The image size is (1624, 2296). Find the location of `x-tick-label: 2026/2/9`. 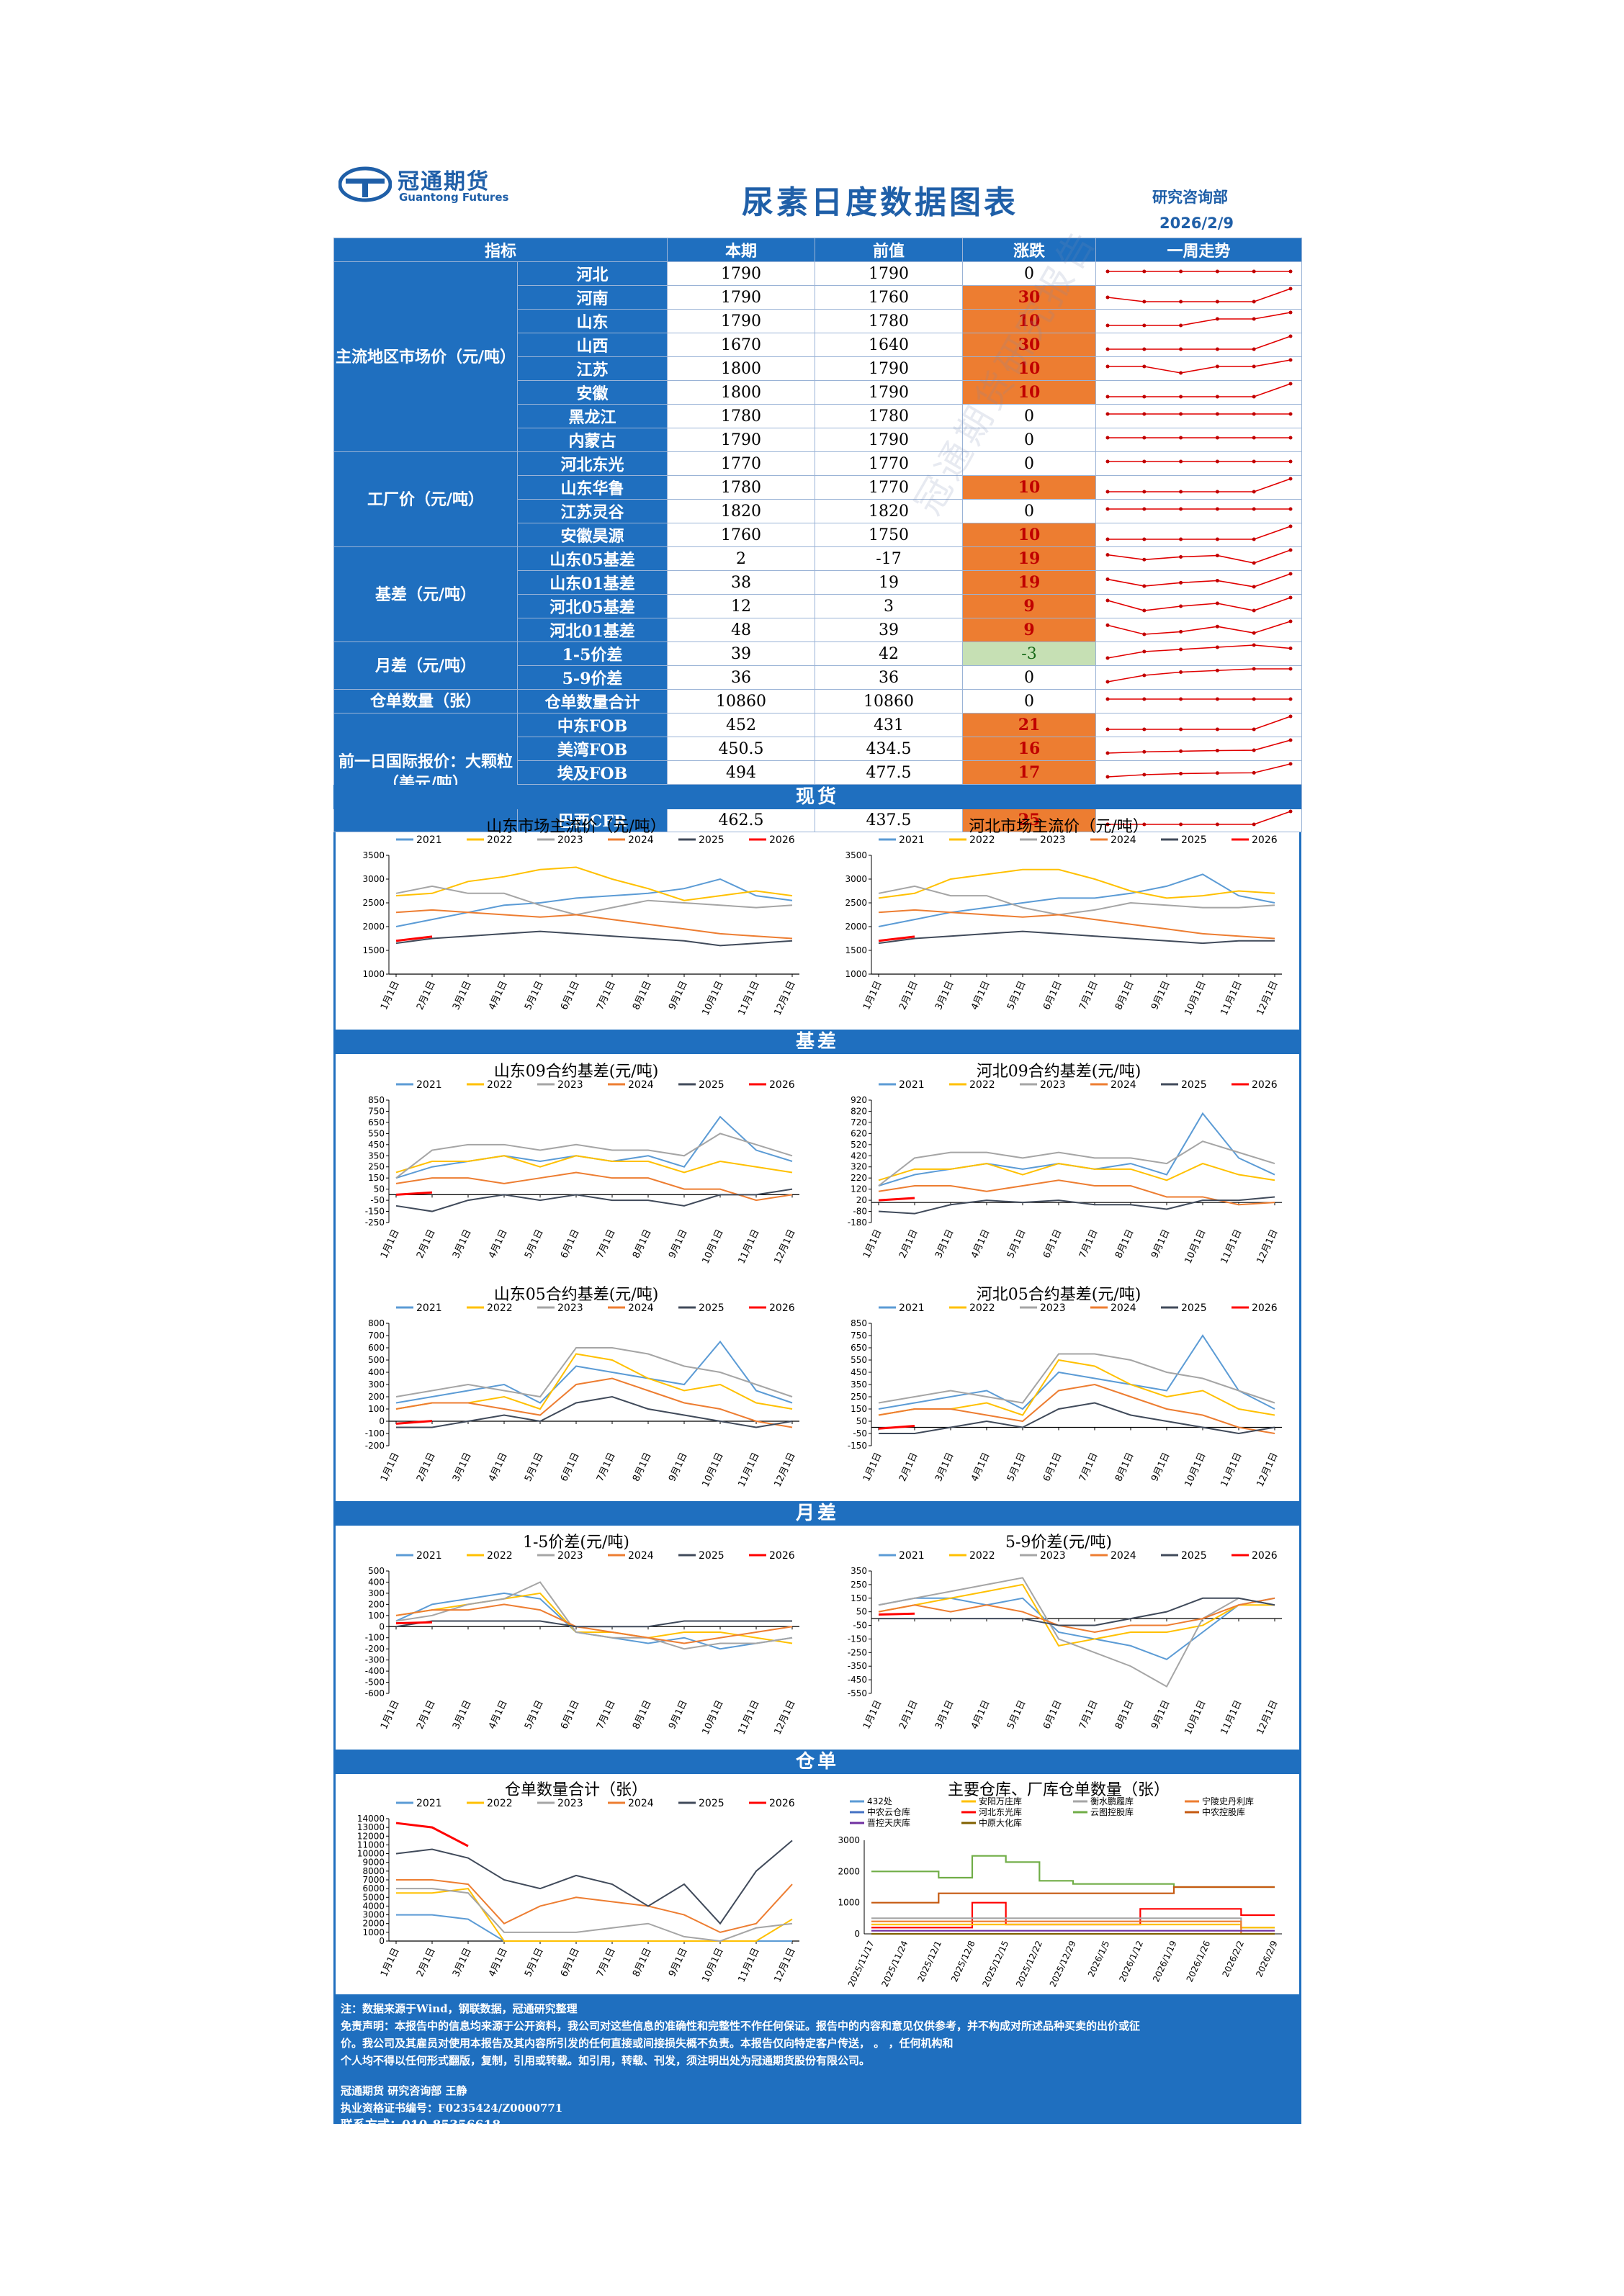

x-tick-label: 2026/2/9 is located at coordinates (1267, 1959).